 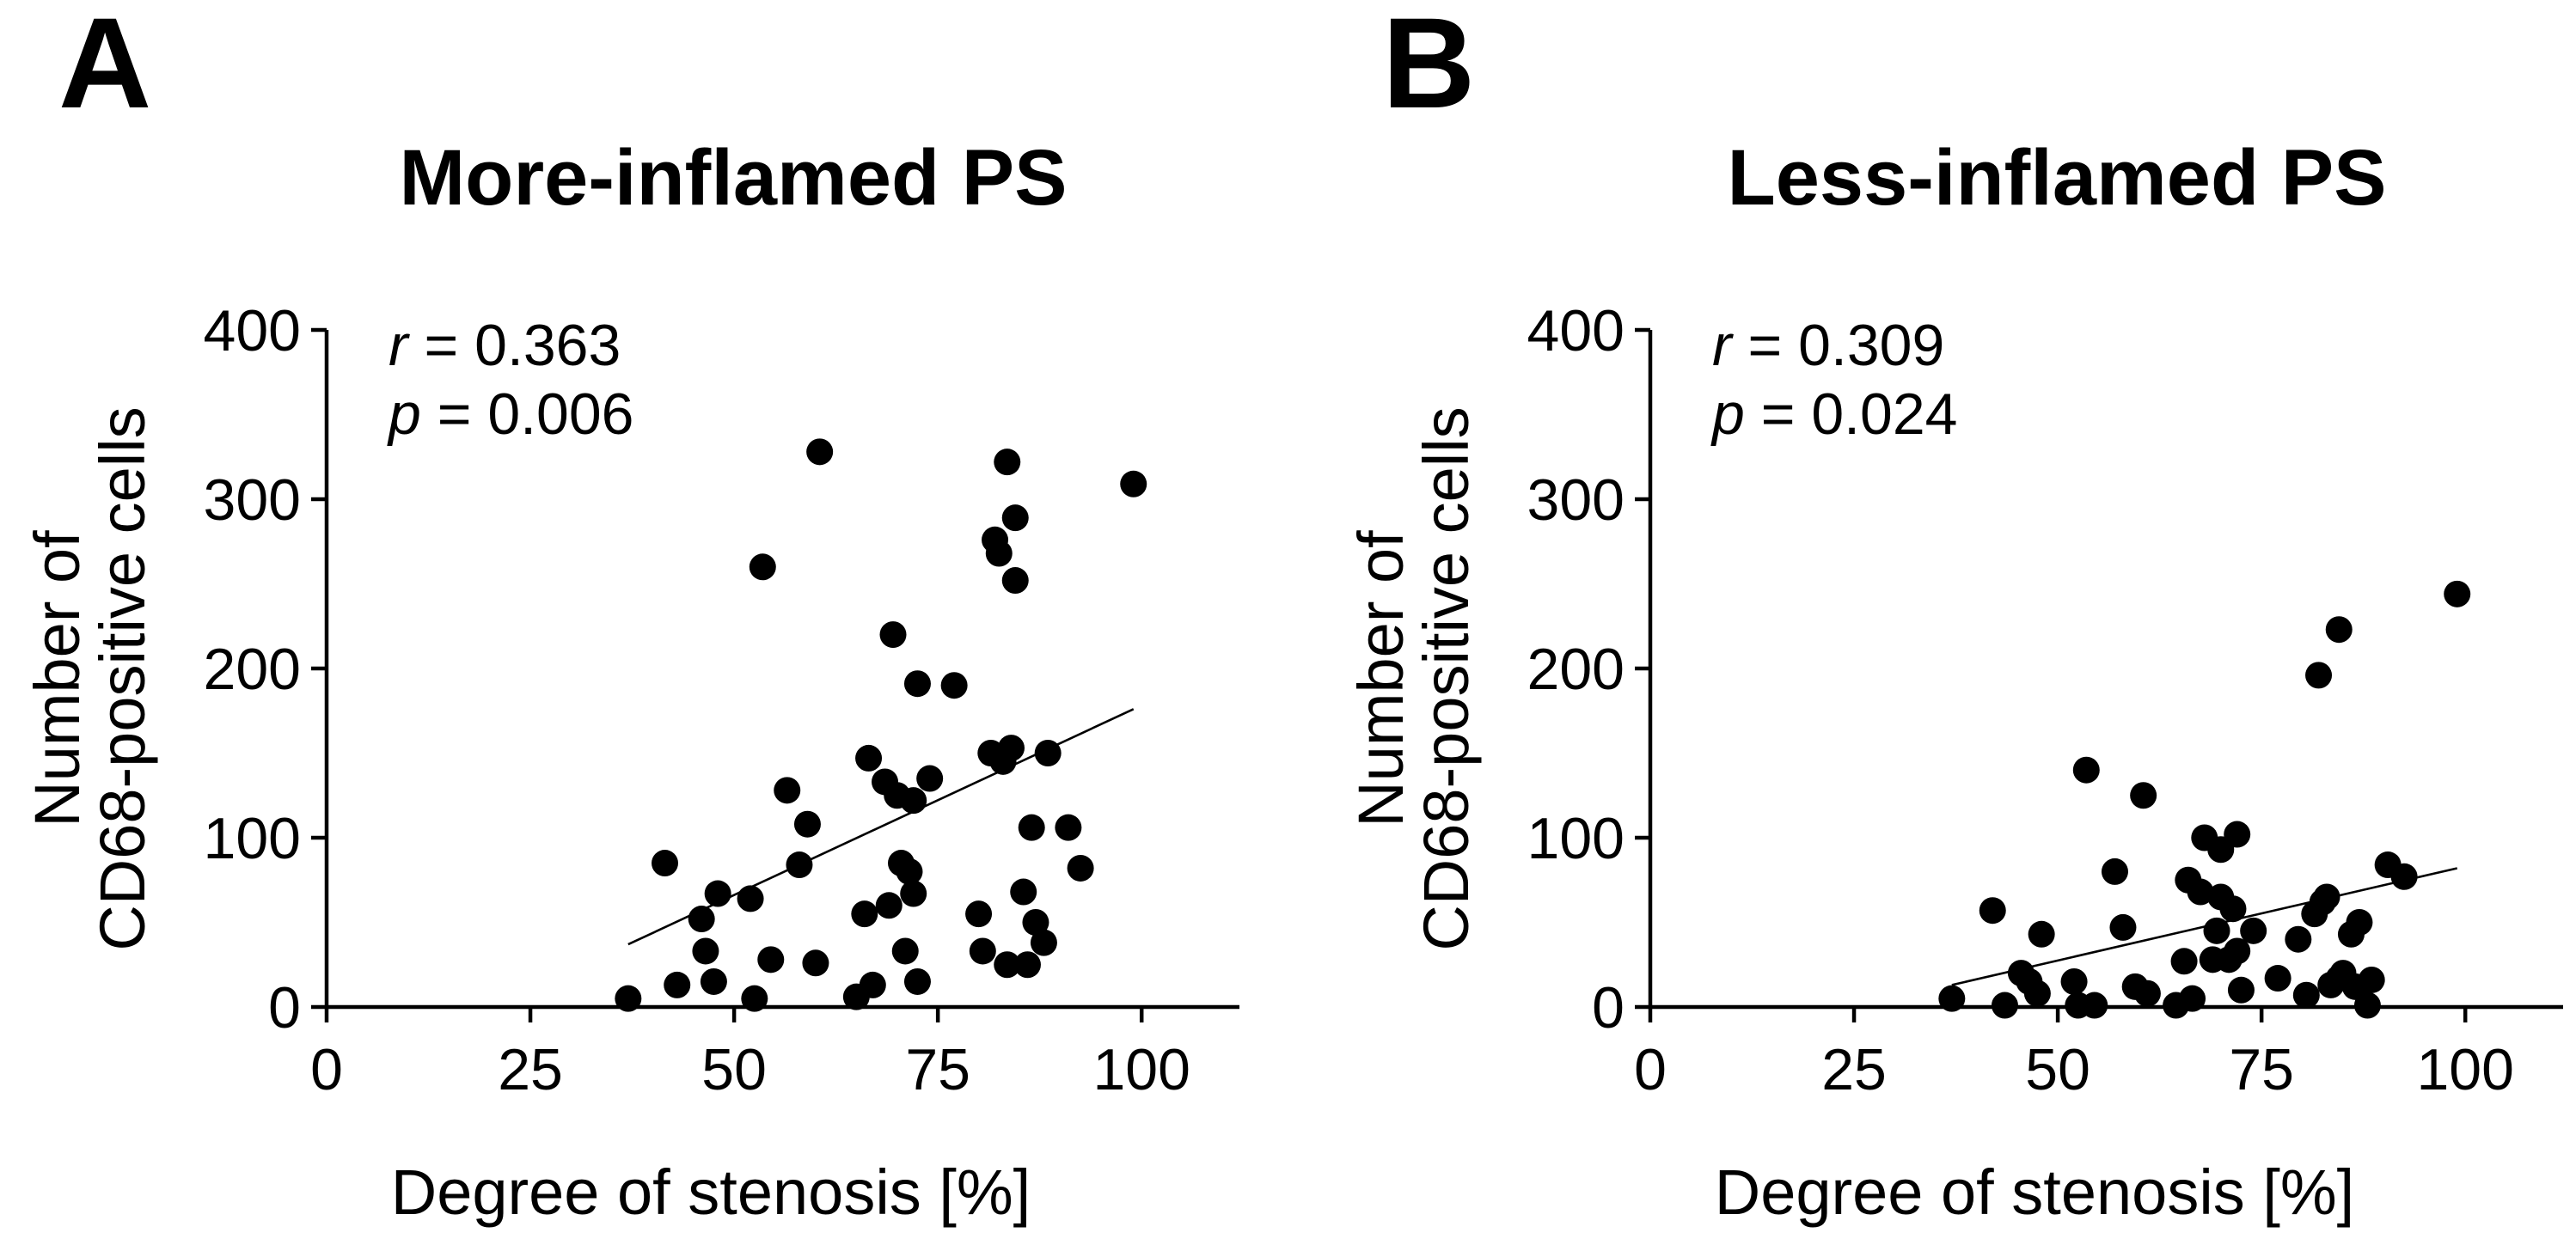 I want to click on y-tick-label: 0, so click(x=284, y=1008).